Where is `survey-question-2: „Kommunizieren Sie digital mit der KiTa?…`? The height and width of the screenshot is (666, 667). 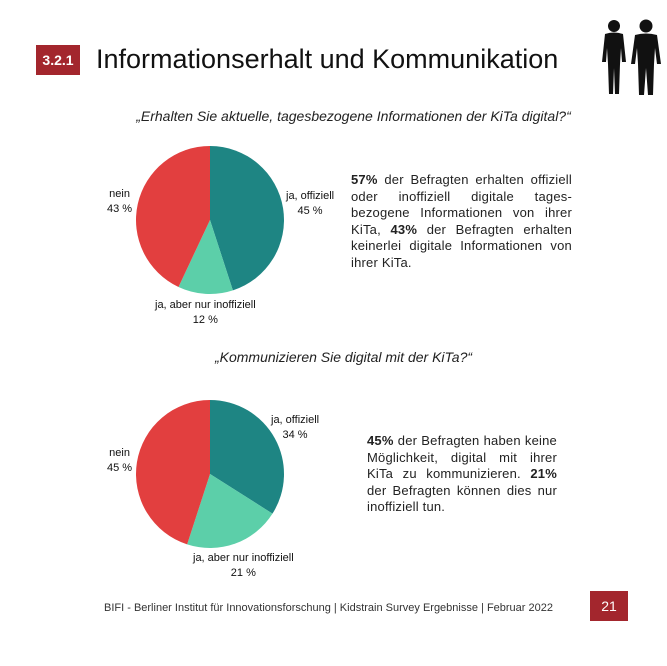 survey-question-2: „Kommunizieren Sie digital mit der KiTa?… is located at coordinates (343, 357).